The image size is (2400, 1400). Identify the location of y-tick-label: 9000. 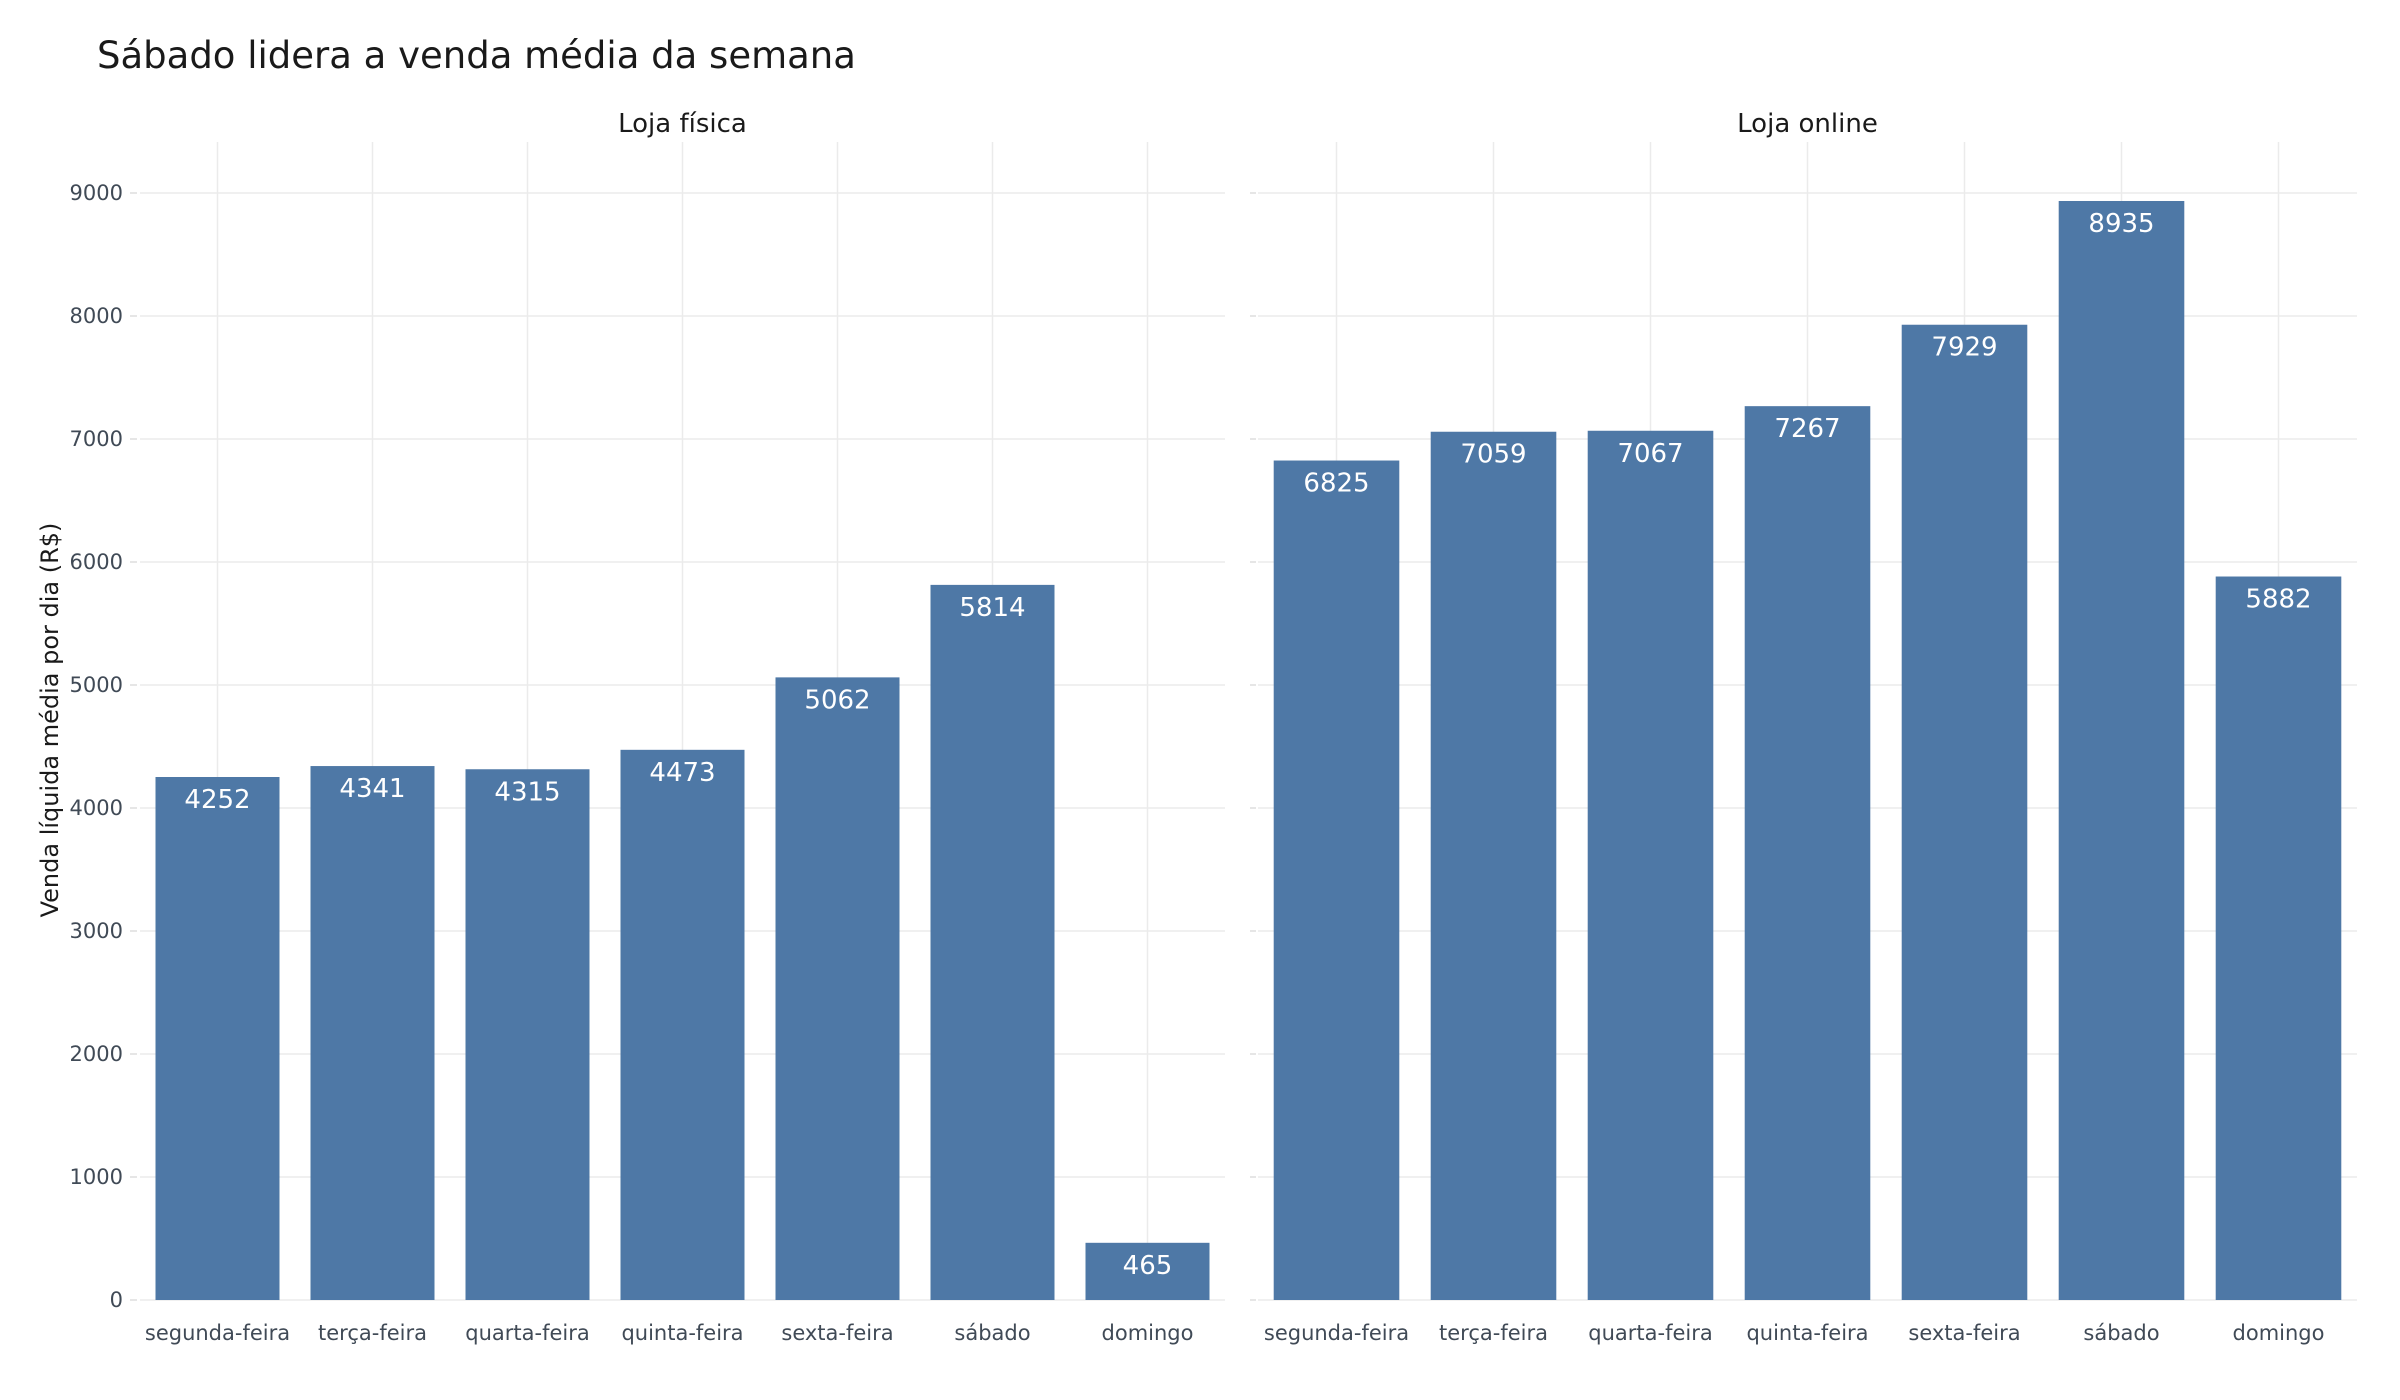
(96, 193).